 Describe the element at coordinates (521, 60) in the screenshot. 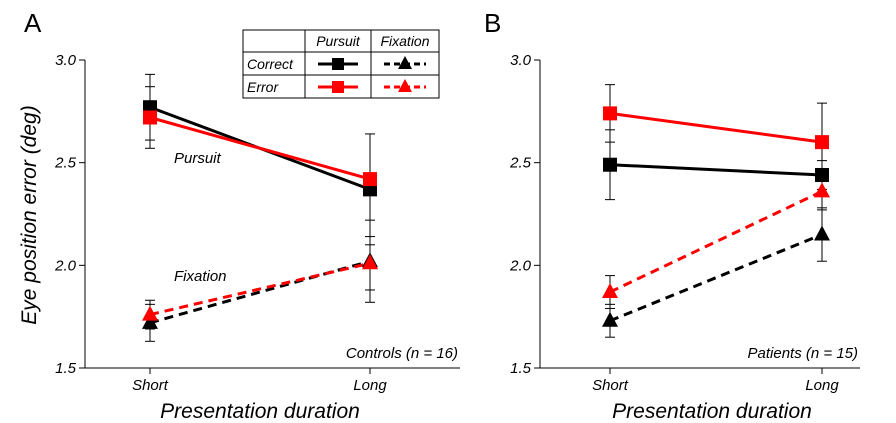

I see `panel-b-y-tick-label: 3.0` at that location.